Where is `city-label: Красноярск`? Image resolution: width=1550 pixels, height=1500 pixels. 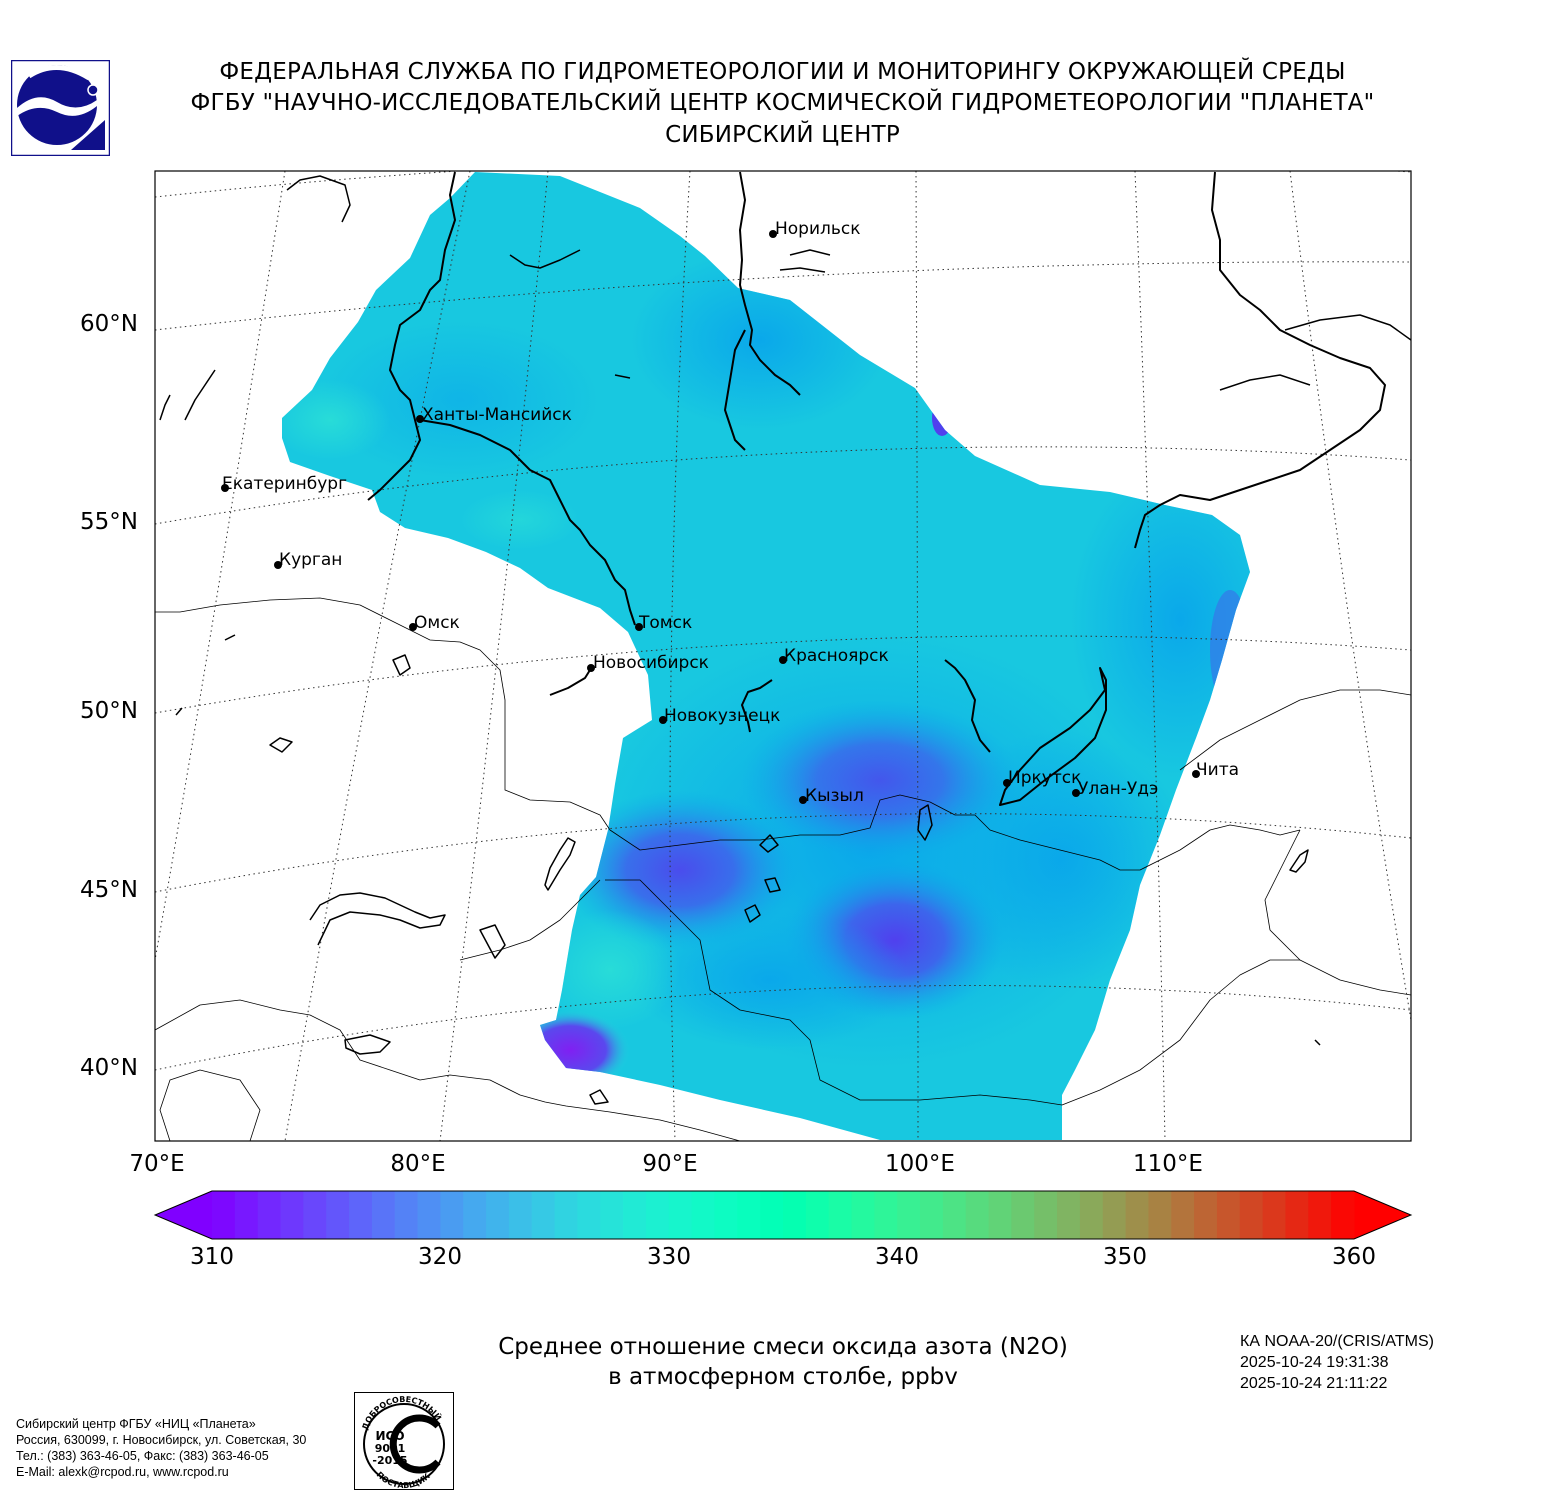
city-label: Красноярск is located at coordinates (836, 656).